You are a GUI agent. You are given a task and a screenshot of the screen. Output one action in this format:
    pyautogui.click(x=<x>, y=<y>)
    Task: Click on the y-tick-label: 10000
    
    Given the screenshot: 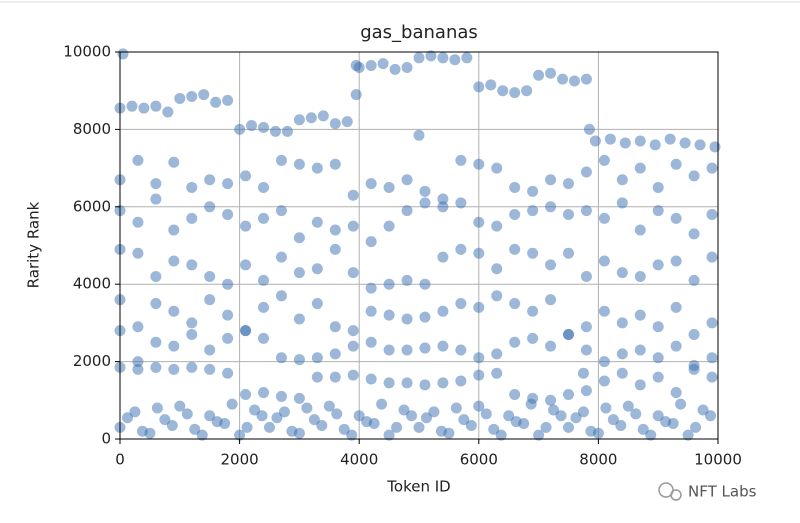 What is the action you would take?
    pyautogui.click(x=87, y=52)
    